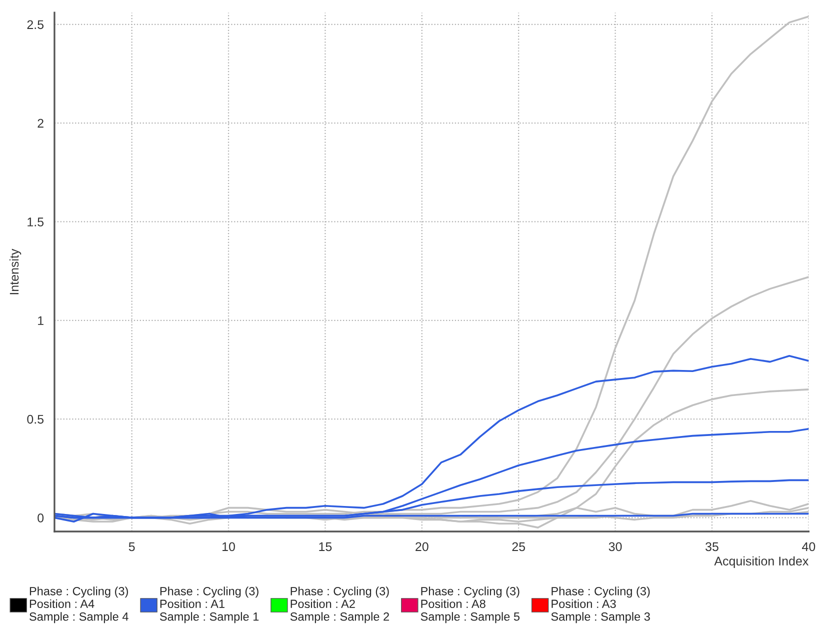  I want to click on legend-label: Phase : Cycling (3) Position : A3 Sample : Sample 3, so click(600, 605).